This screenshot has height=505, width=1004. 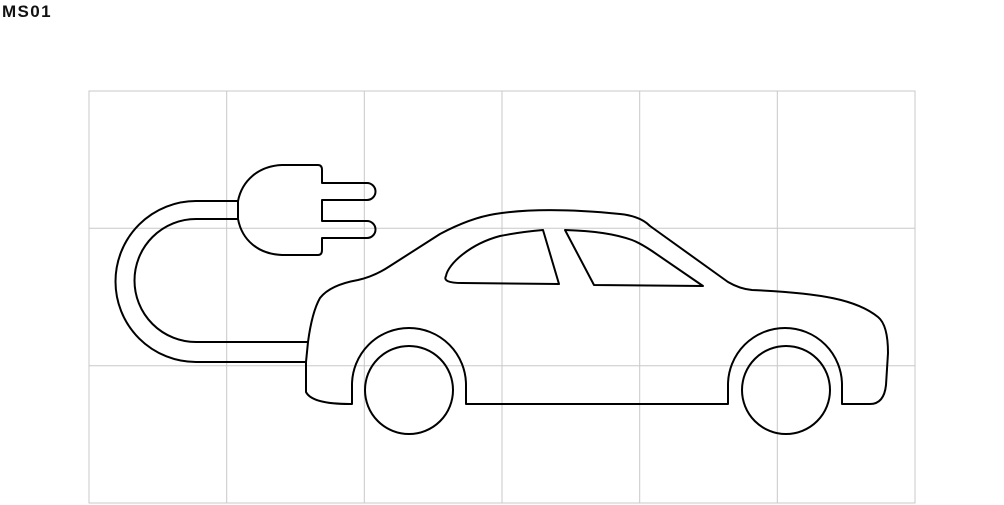 What do you see at coordinates (307, 210) in the screenshot?
I see `plug-icon` at bounding box center [307, 210].